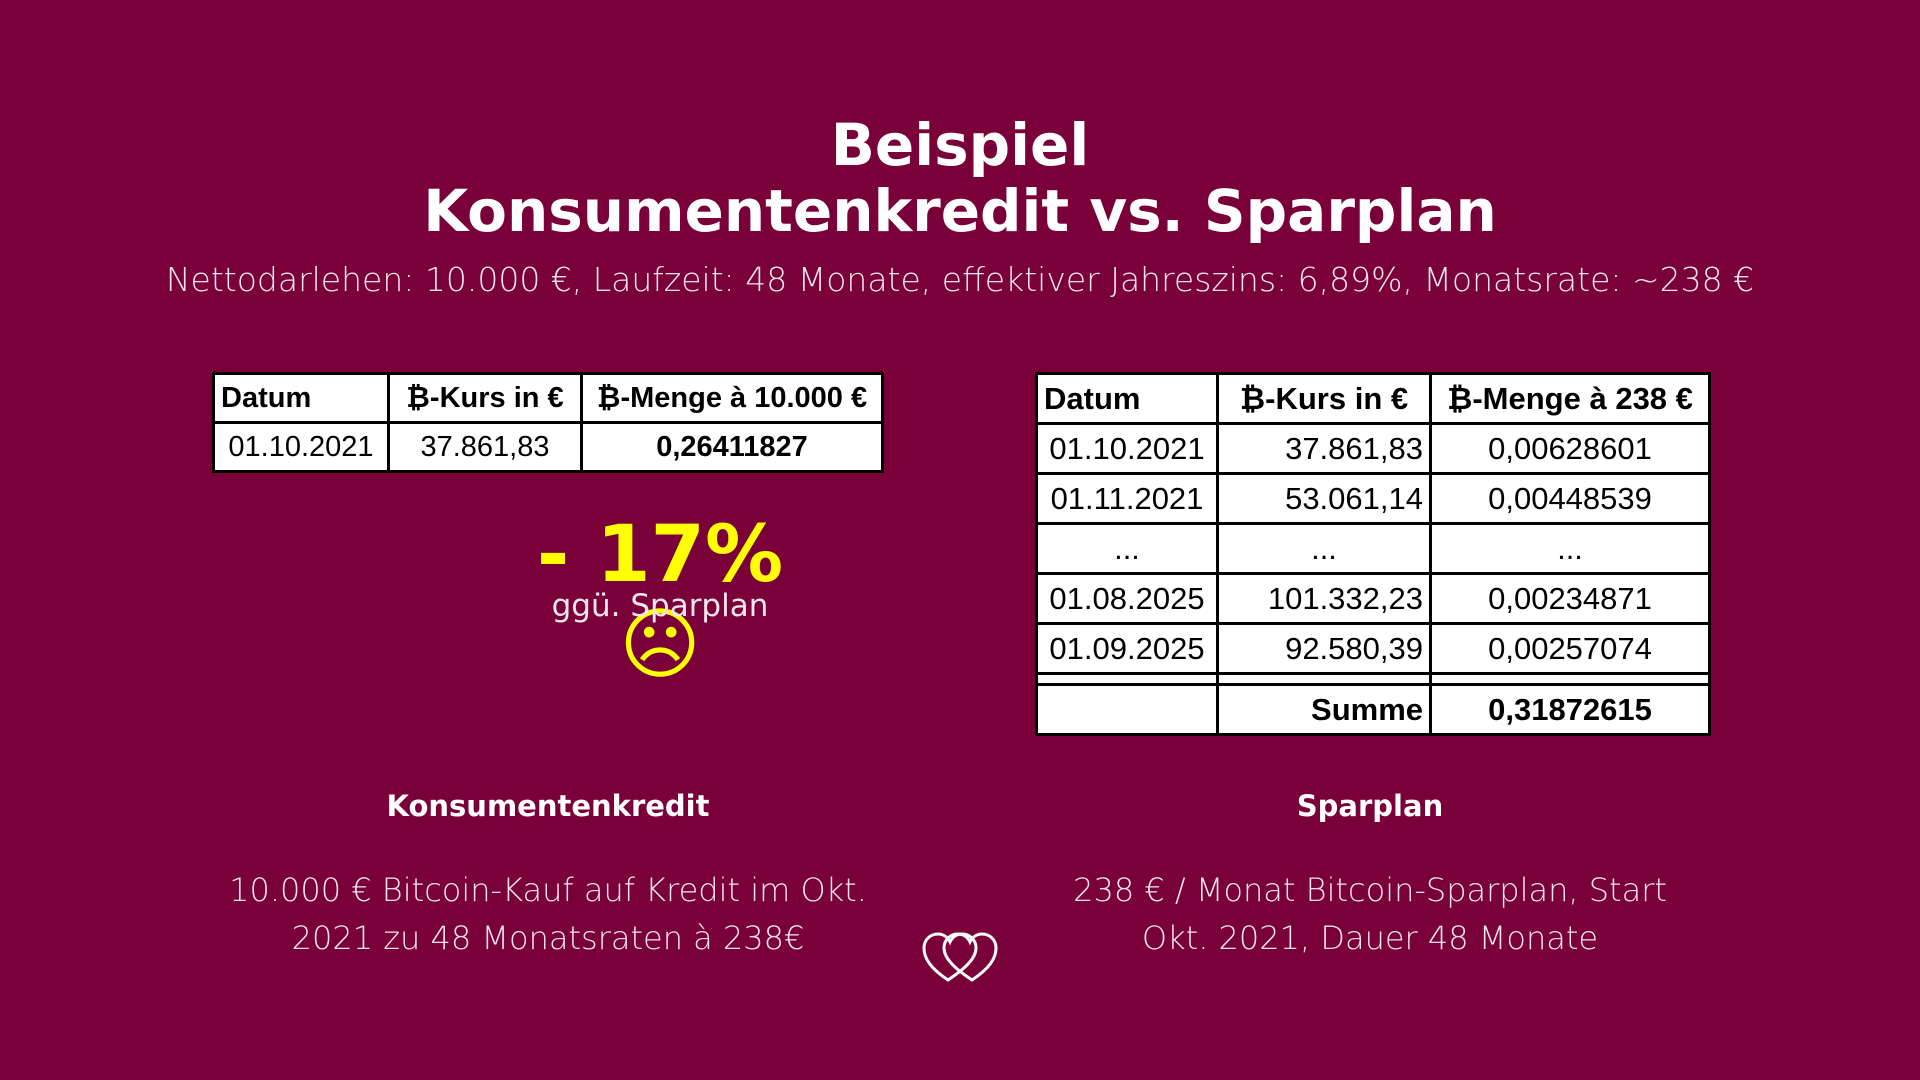 This screenshot has width=1920, height=1080. What do you see at coordinates (1570, 648) in the screenshot?
I see `cell-menge: 0,00257074` at bounding box center [1570, 648].